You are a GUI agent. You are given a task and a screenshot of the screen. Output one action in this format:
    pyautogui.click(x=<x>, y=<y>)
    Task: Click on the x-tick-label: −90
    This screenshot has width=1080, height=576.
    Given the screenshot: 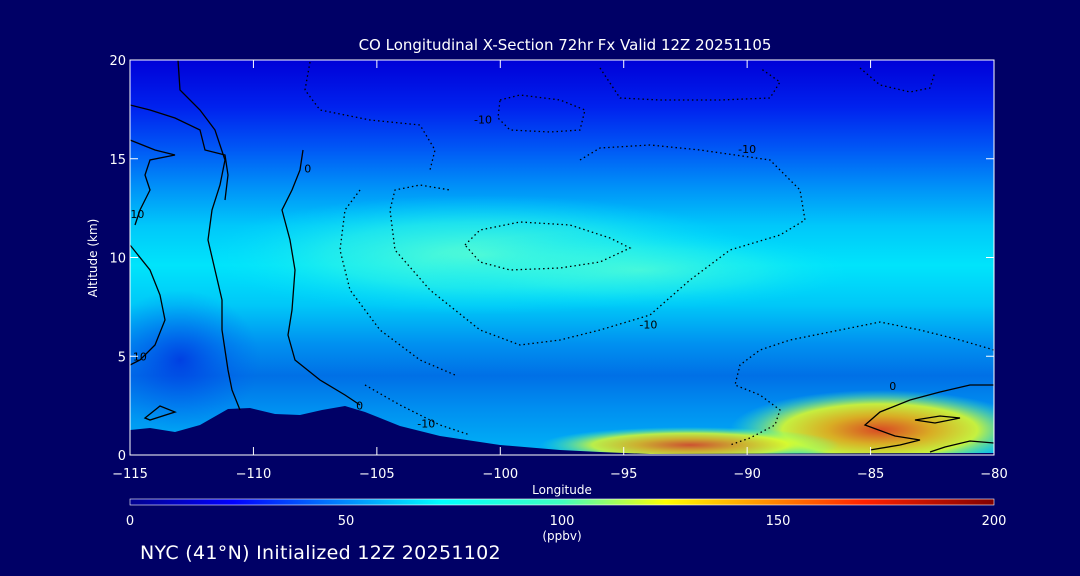 What is the action you would take?
    pyautogui.click(x=746, y=474)
    